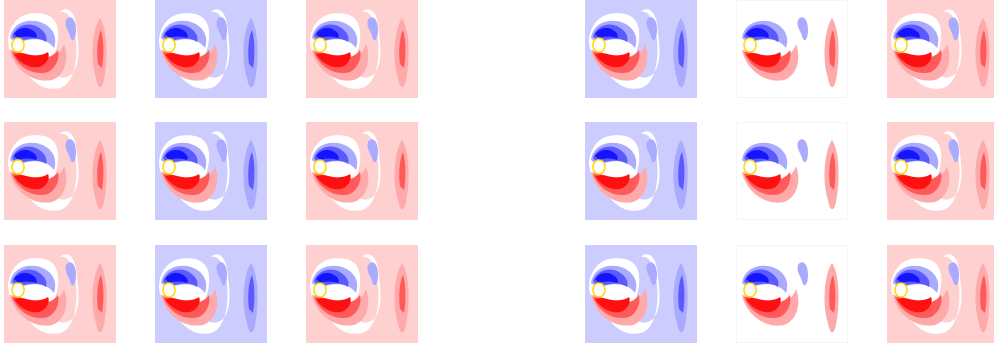 Image resolution: width=994 pixels, height=348 pixels. I want to click on panel-r1-c5, so click(792, 49).